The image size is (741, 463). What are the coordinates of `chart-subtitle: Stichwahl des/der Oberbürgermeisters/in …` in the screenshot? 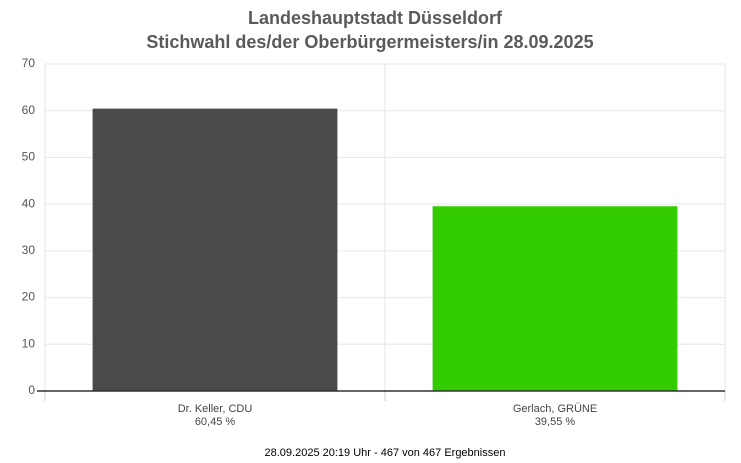 It's located at (369, 42).